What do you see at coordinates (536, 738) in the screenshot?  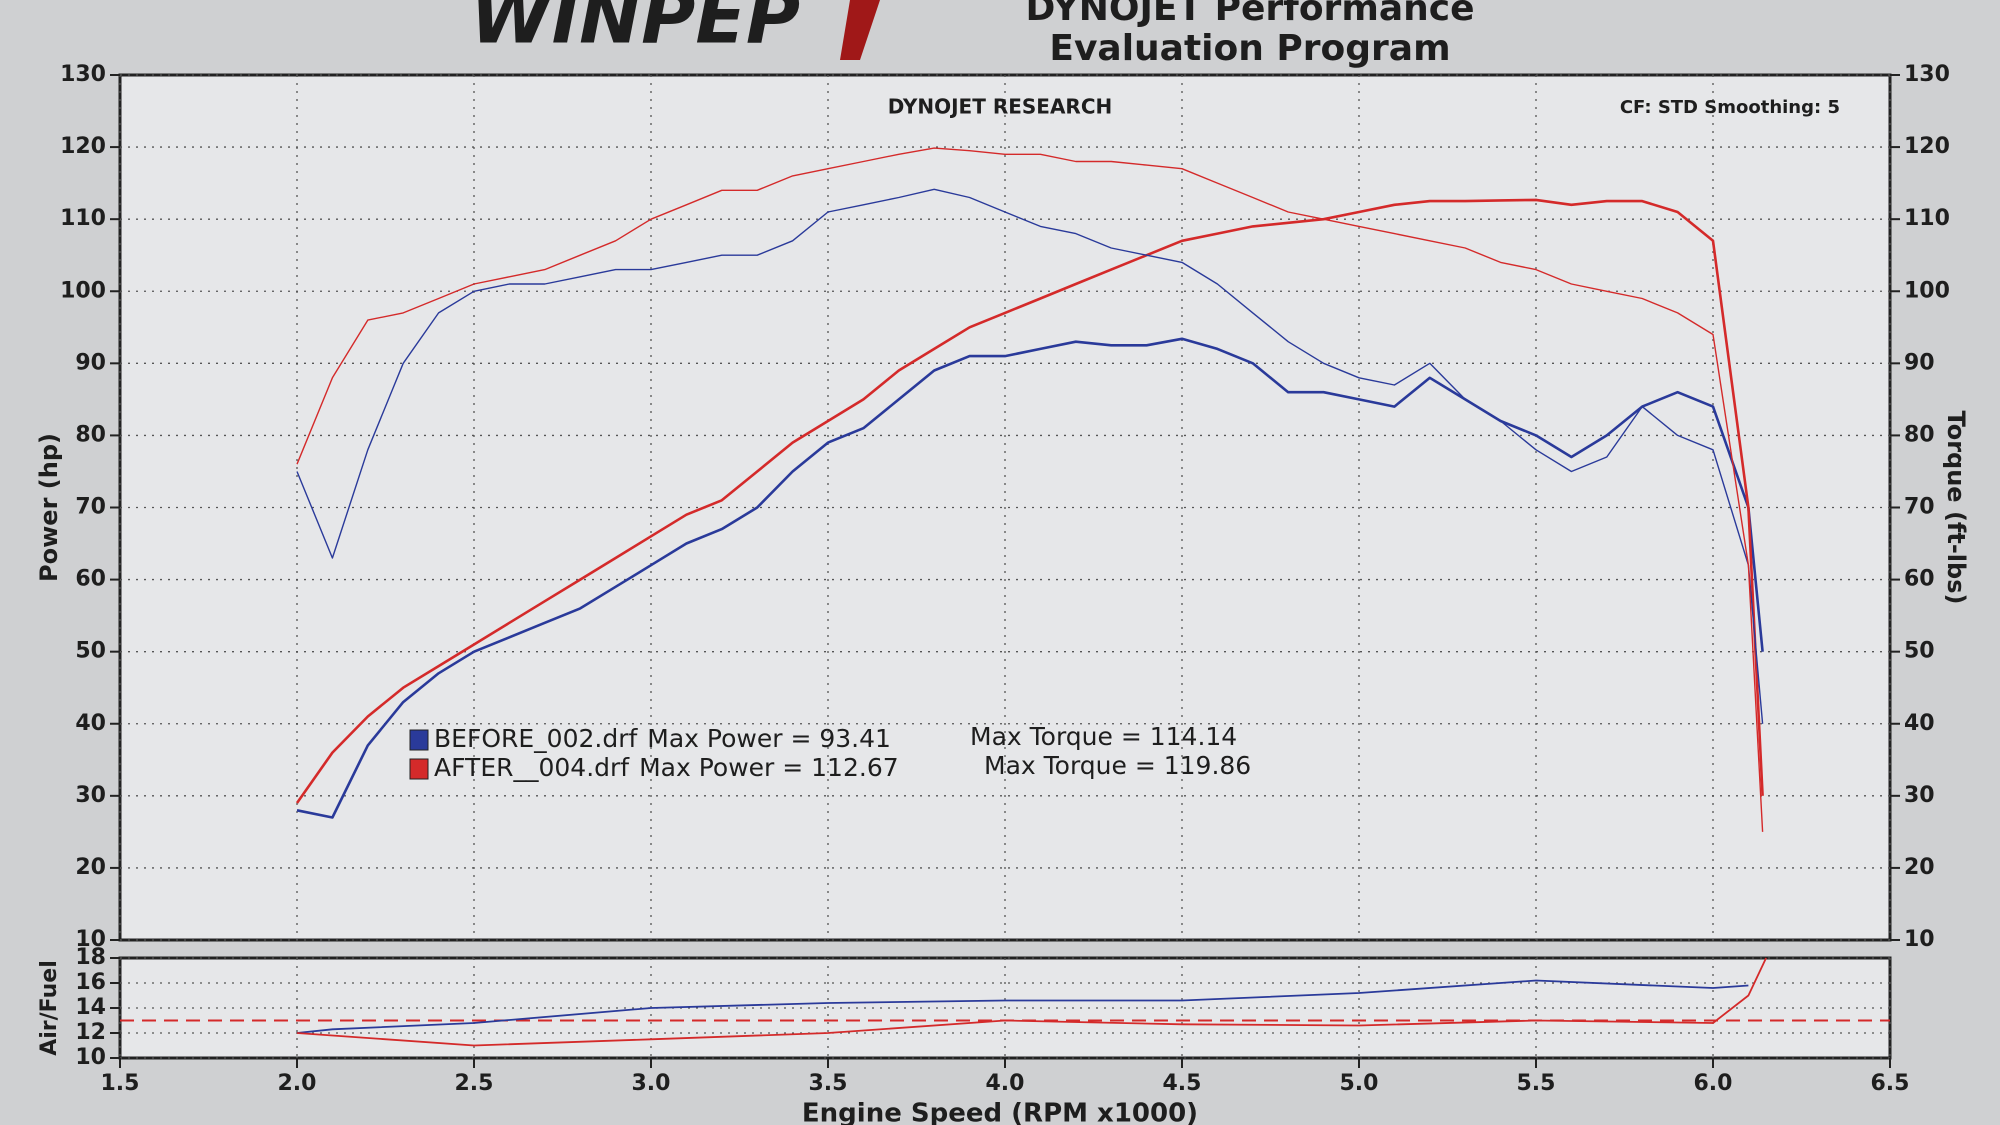 I see `legend-label: BEFORE_002.drf` at bounding box center [536, 738].